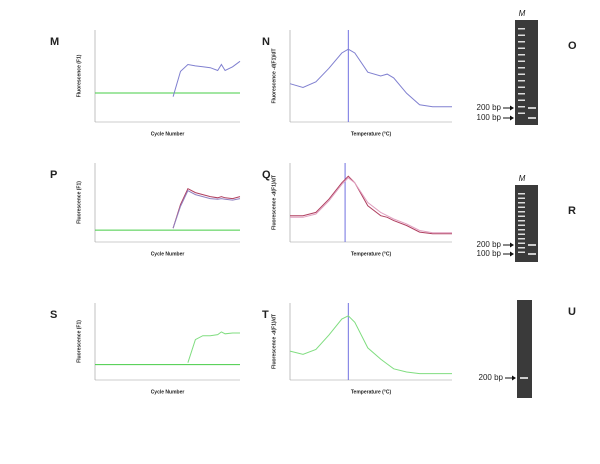 This screenshot has height=464, width=600. Describe the element at coordinates (266, 175) in the screenshot. I see `panel-label: Q` at that location.